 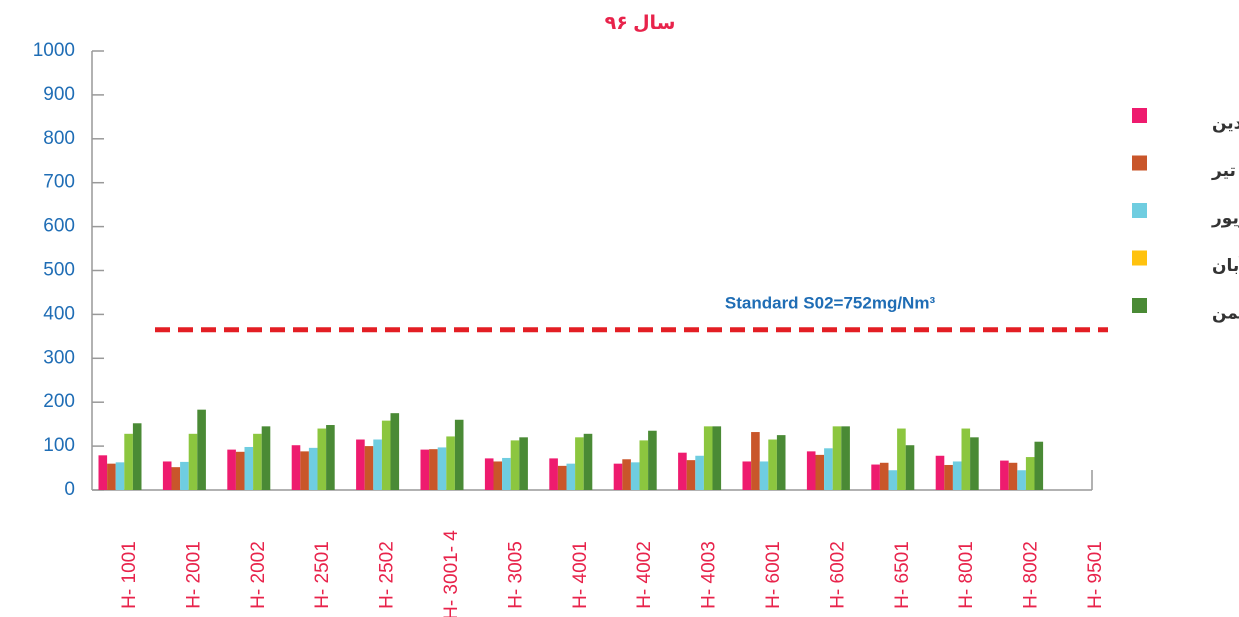 I want to click on x-tick-label: H- 4002, so click(x=644, y=575).